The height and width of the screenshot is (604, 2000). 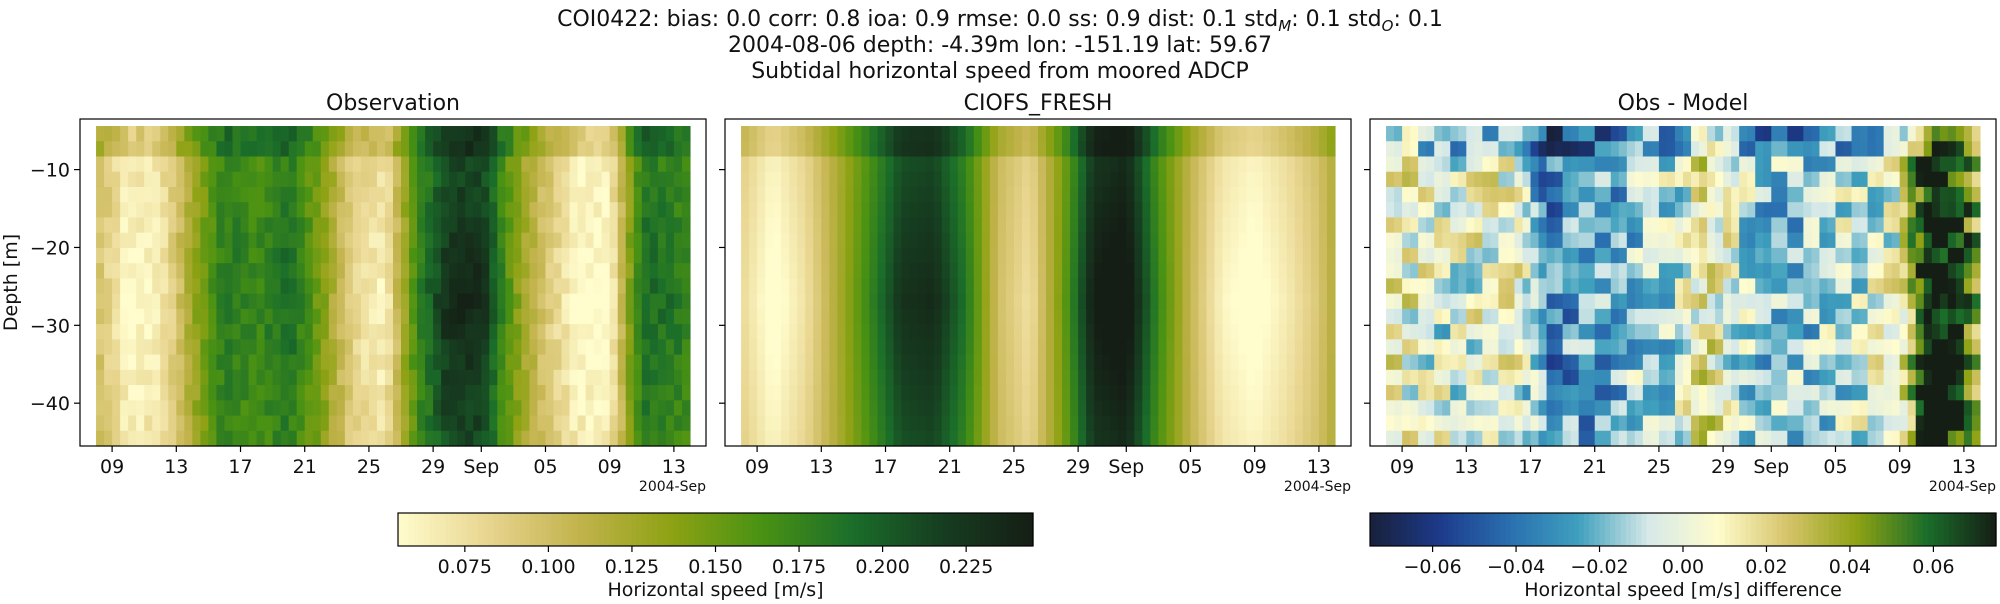 I want to click on stat-corr: corr, so click(x=790, y=19).